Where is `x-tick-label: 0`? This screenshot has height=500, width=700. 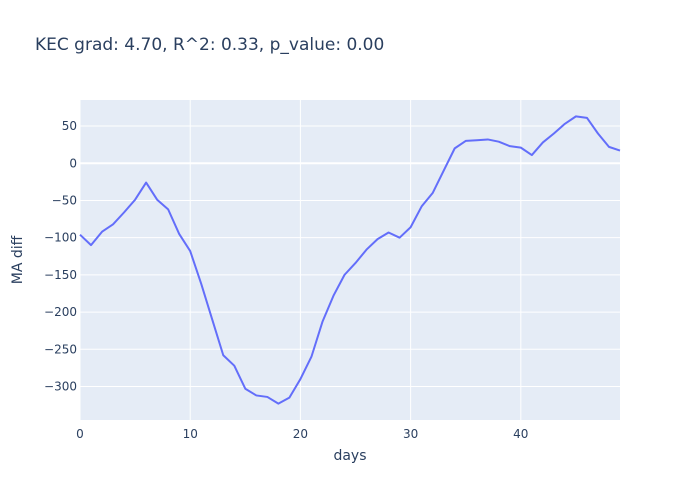 x-tick-label: 0 is located at coordinates (80, 434).